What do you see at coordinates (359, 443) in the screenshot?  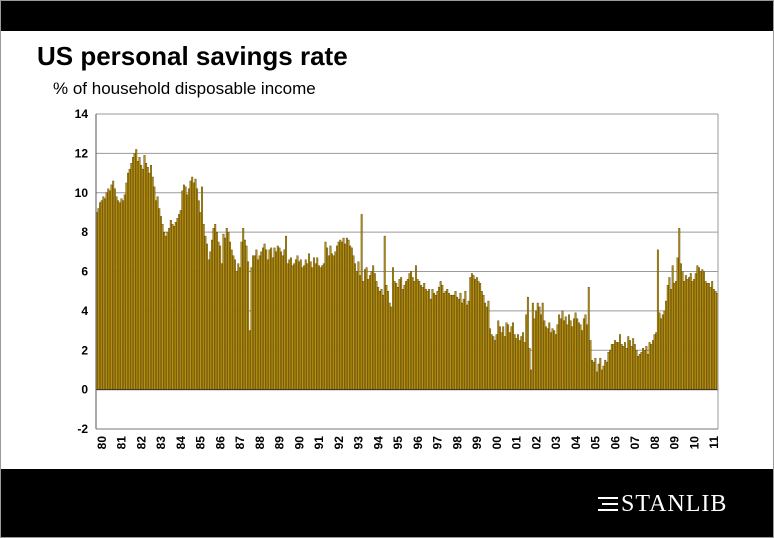 I see `x-tick-label: 93` at bounding box center [359, 443].